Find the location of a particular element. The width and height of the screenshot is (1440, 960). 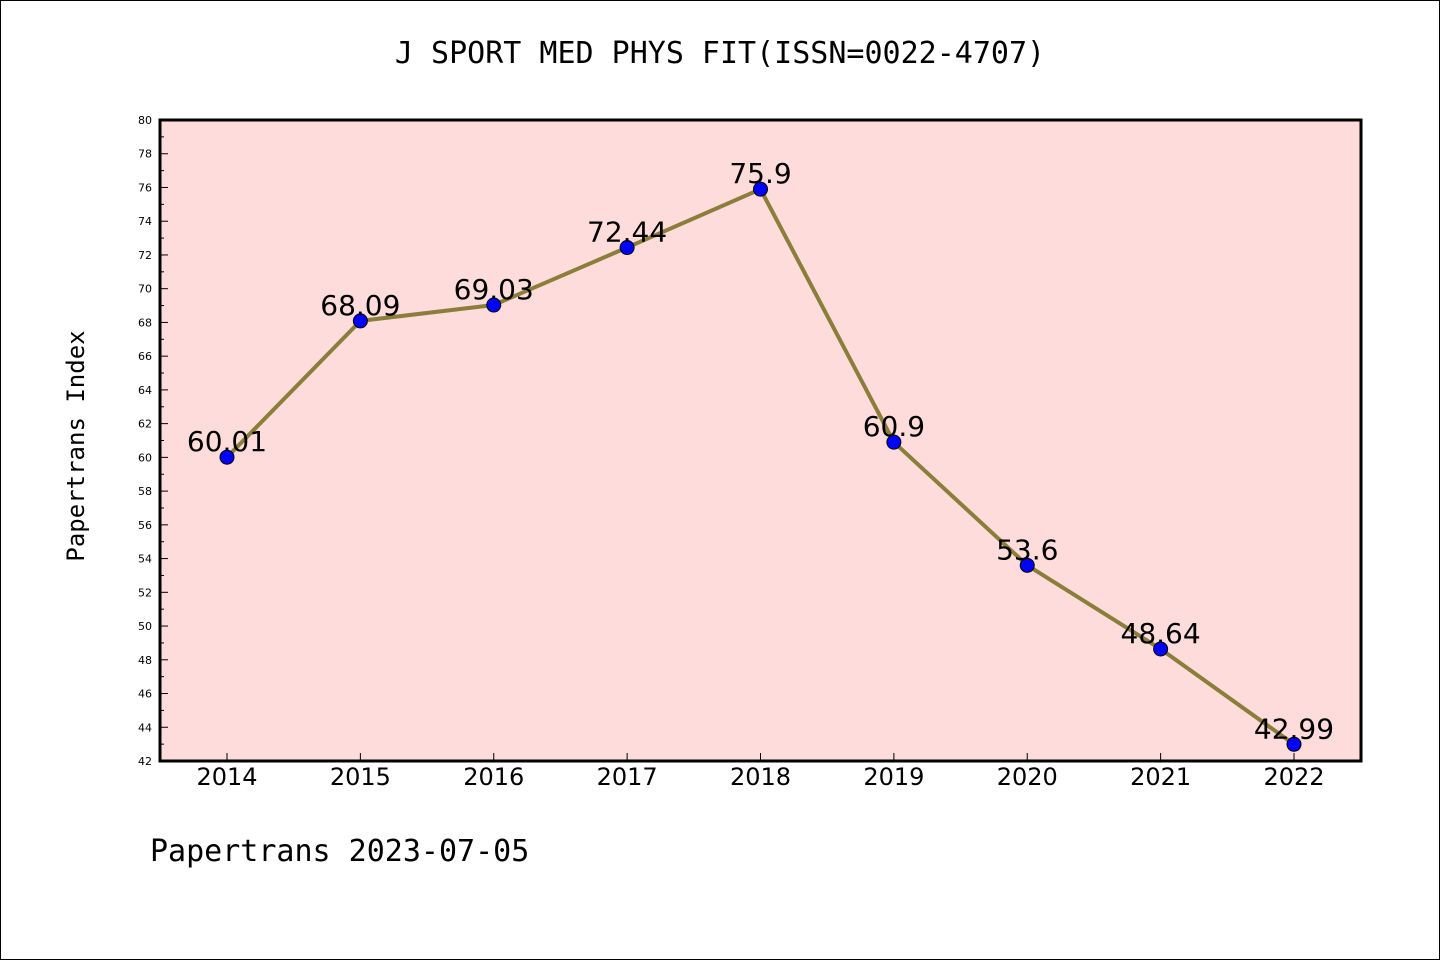

y-tick-label: 44 is located at coordinates (145, 727).